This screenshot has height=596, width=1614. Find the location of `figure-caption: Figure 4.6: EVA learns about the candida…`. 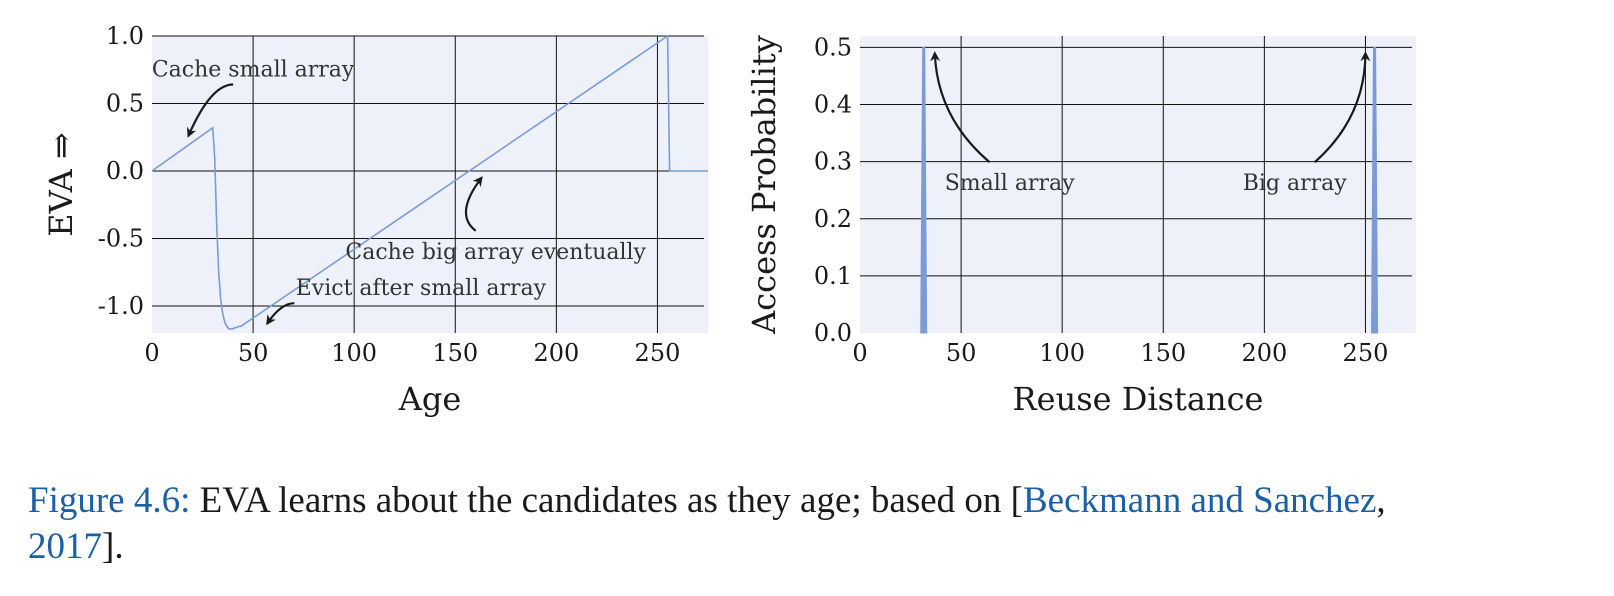

figure-caption: Figure 4.6: EVA learns about the candida… is located at coordinates (808, 524).